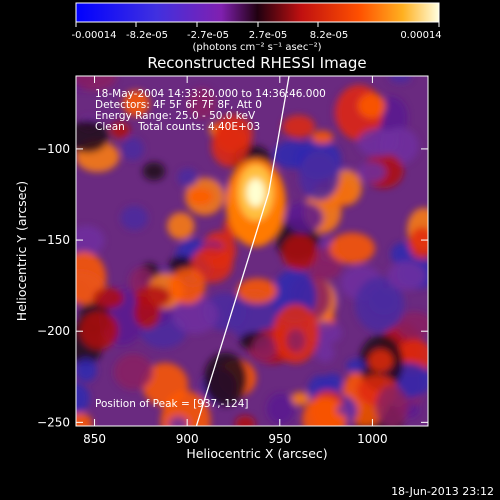  What do you see at coordinates (329, 35) in the screenshot?
I see `colorbar-tick-label: 8.2e-05` at bounding box center [329, 35].